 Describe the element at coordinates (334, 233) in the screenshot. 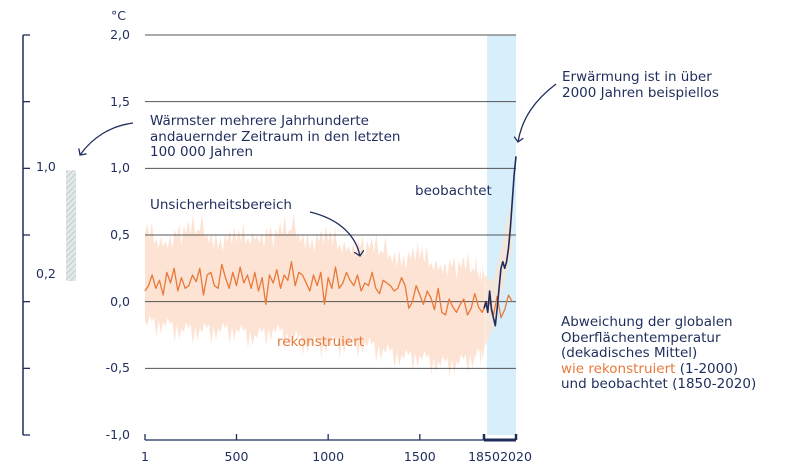

I see `arrow-uncertainty` at that location.